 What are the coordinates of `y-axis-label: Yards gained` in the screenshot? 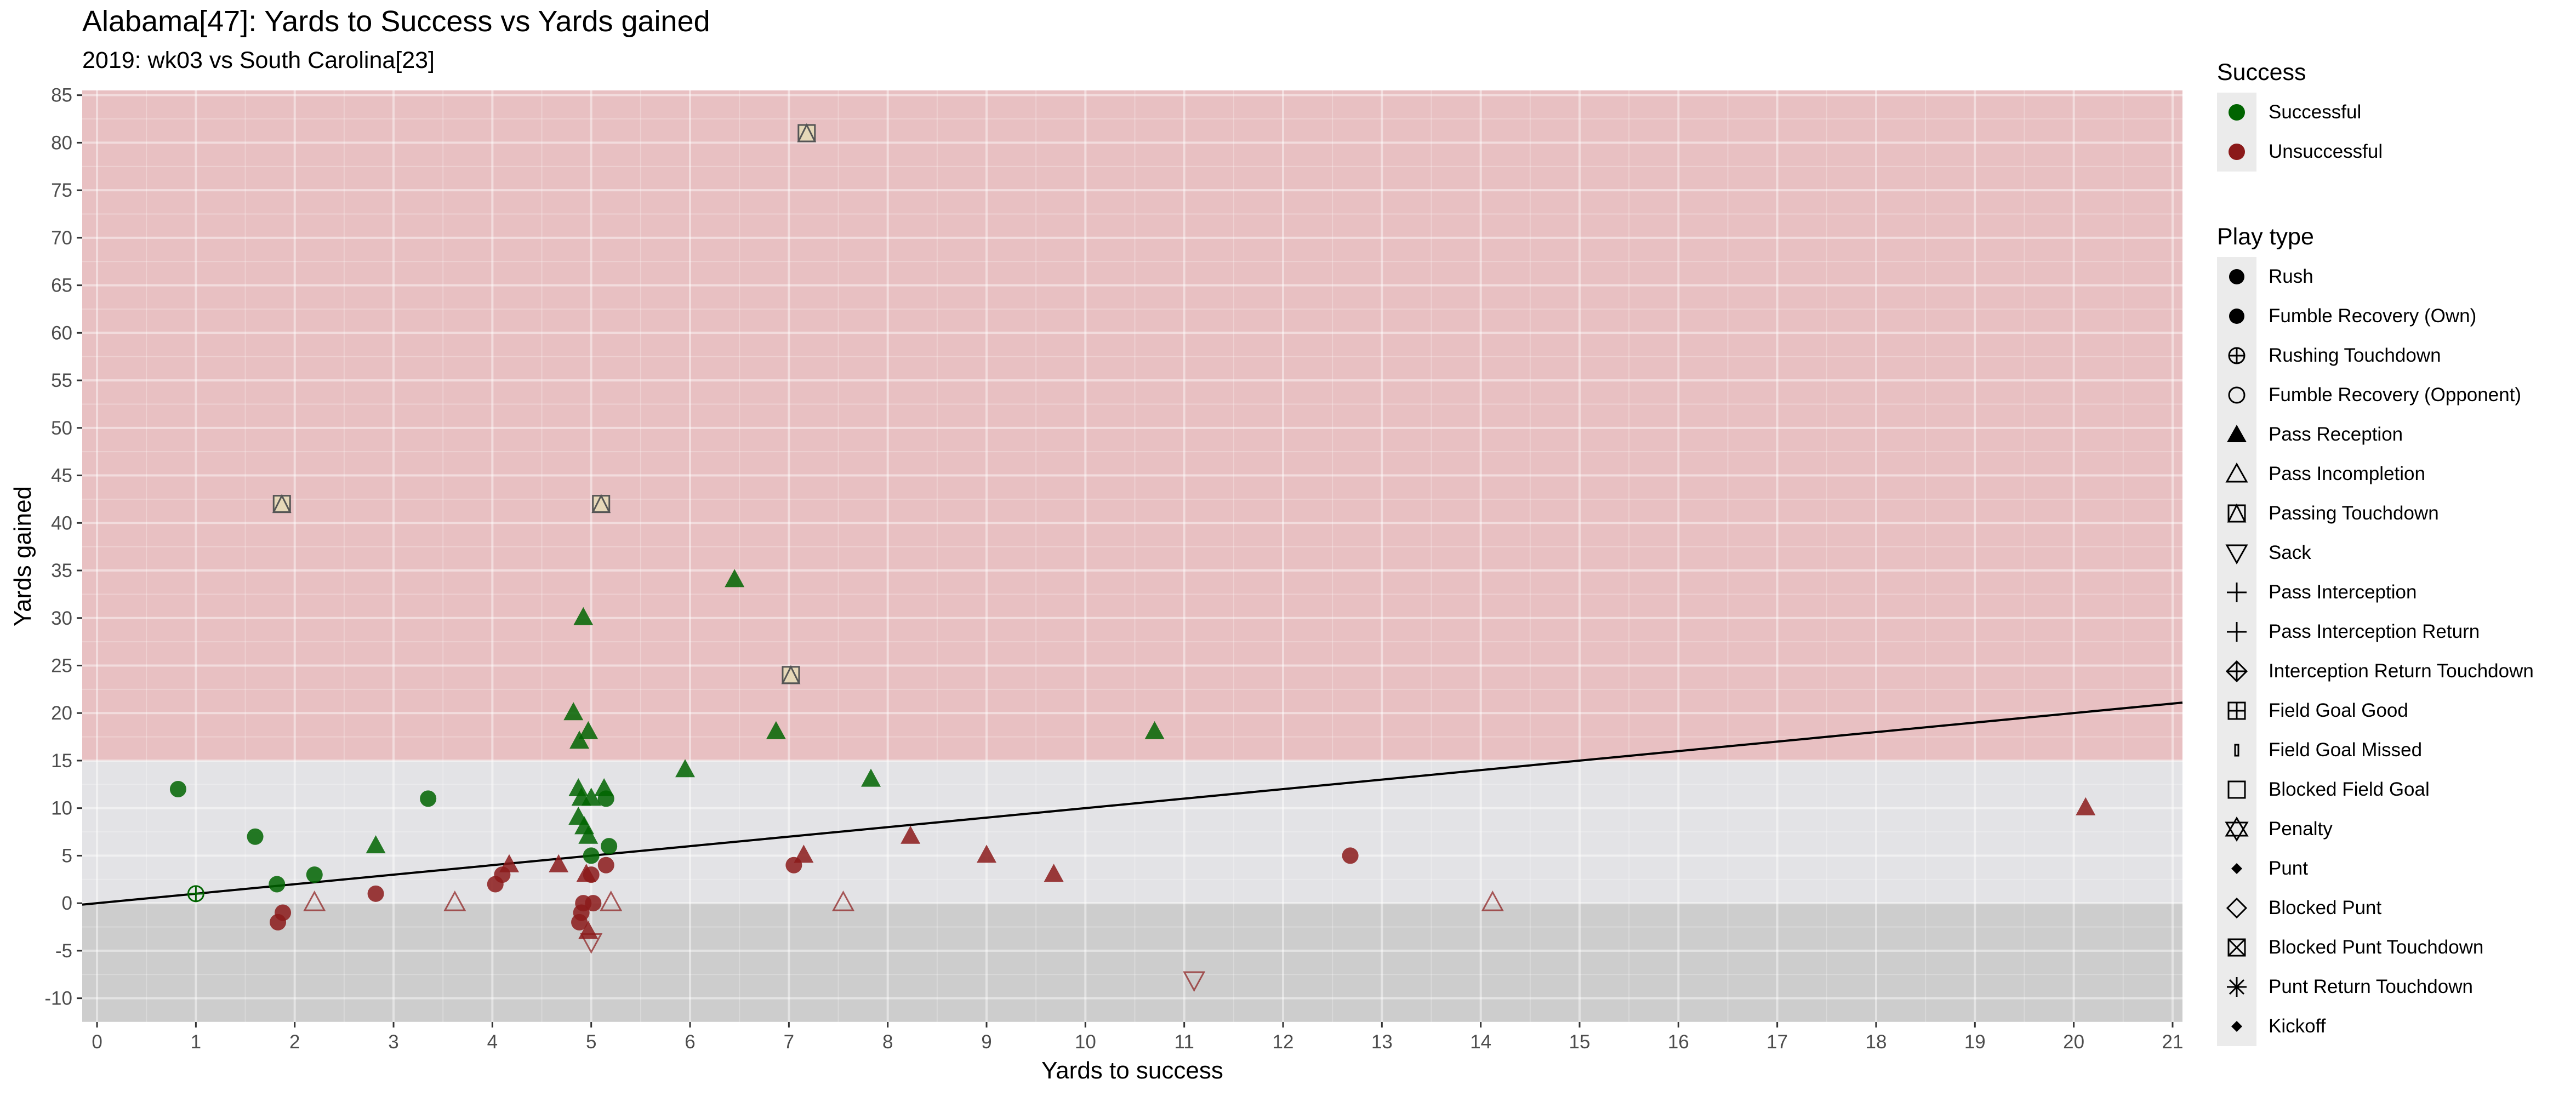 It's located at (22, 556).